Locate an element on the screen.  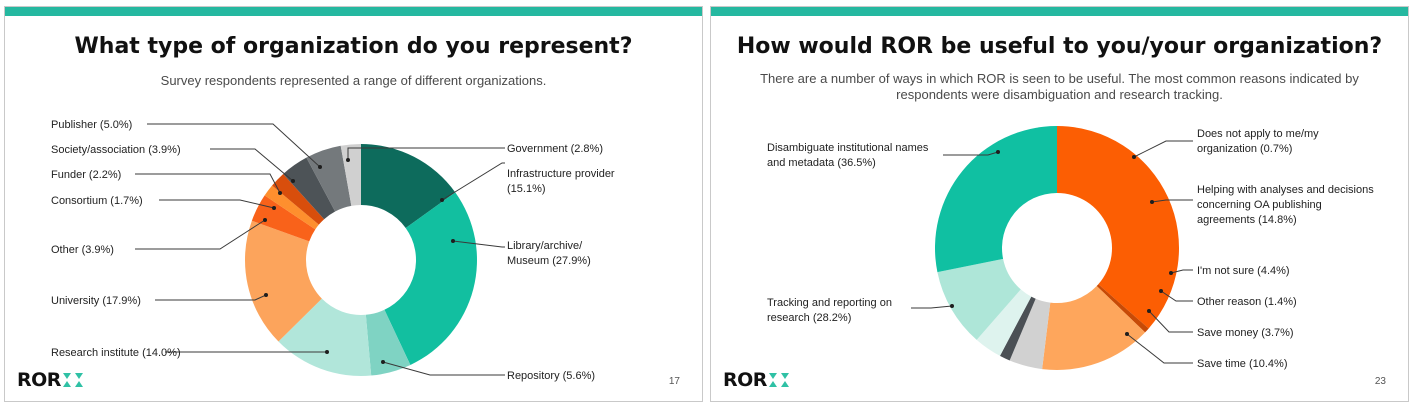
label-consortium: Consortium (1.7%) is located at coordinates (97, 201).